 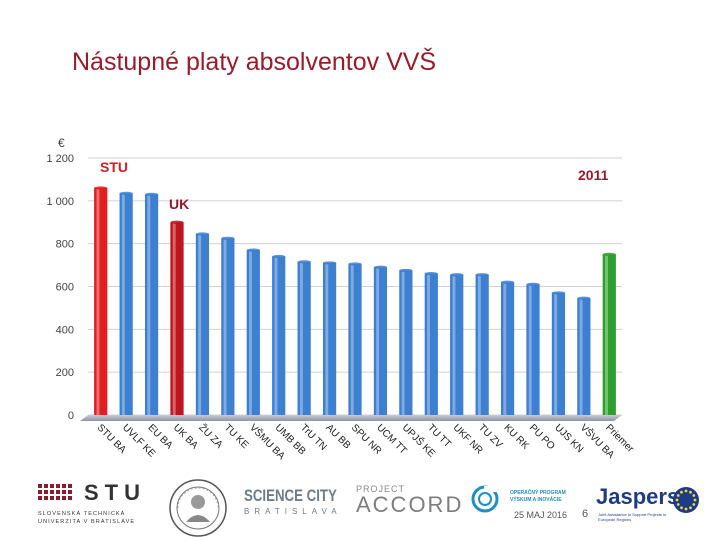 What do you see at coordinates (65, 330) in the screenshot?
I see `y-tick-label: 400` at bounding box center [65, 330].